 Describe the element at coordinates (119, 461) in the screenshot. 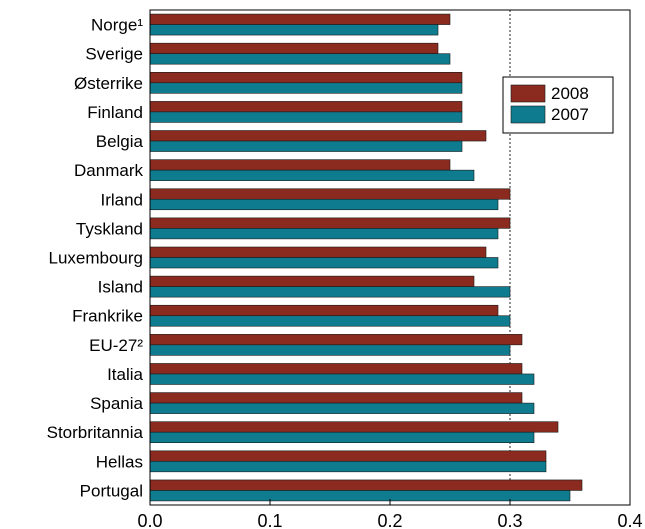

I see `category-label: Hellas` at that location.